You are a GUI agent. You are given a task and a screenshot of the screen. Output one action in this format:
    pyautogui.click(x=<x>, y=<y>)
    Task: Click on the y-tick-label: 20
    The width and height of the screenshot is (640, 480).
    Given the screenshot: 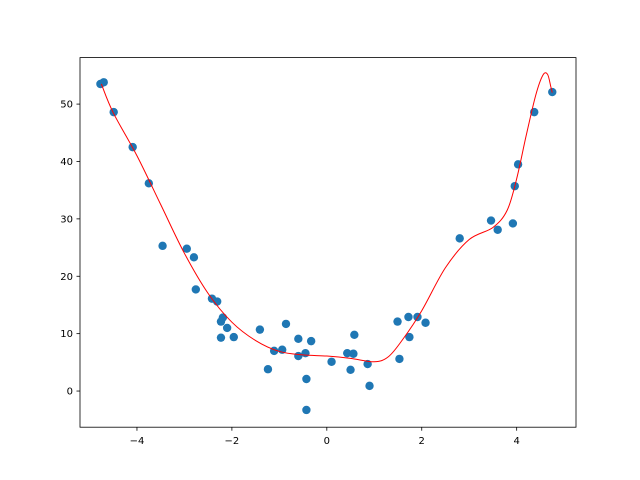 What is the action you would take?
    pyautogui.click(x=66, y=277)
    